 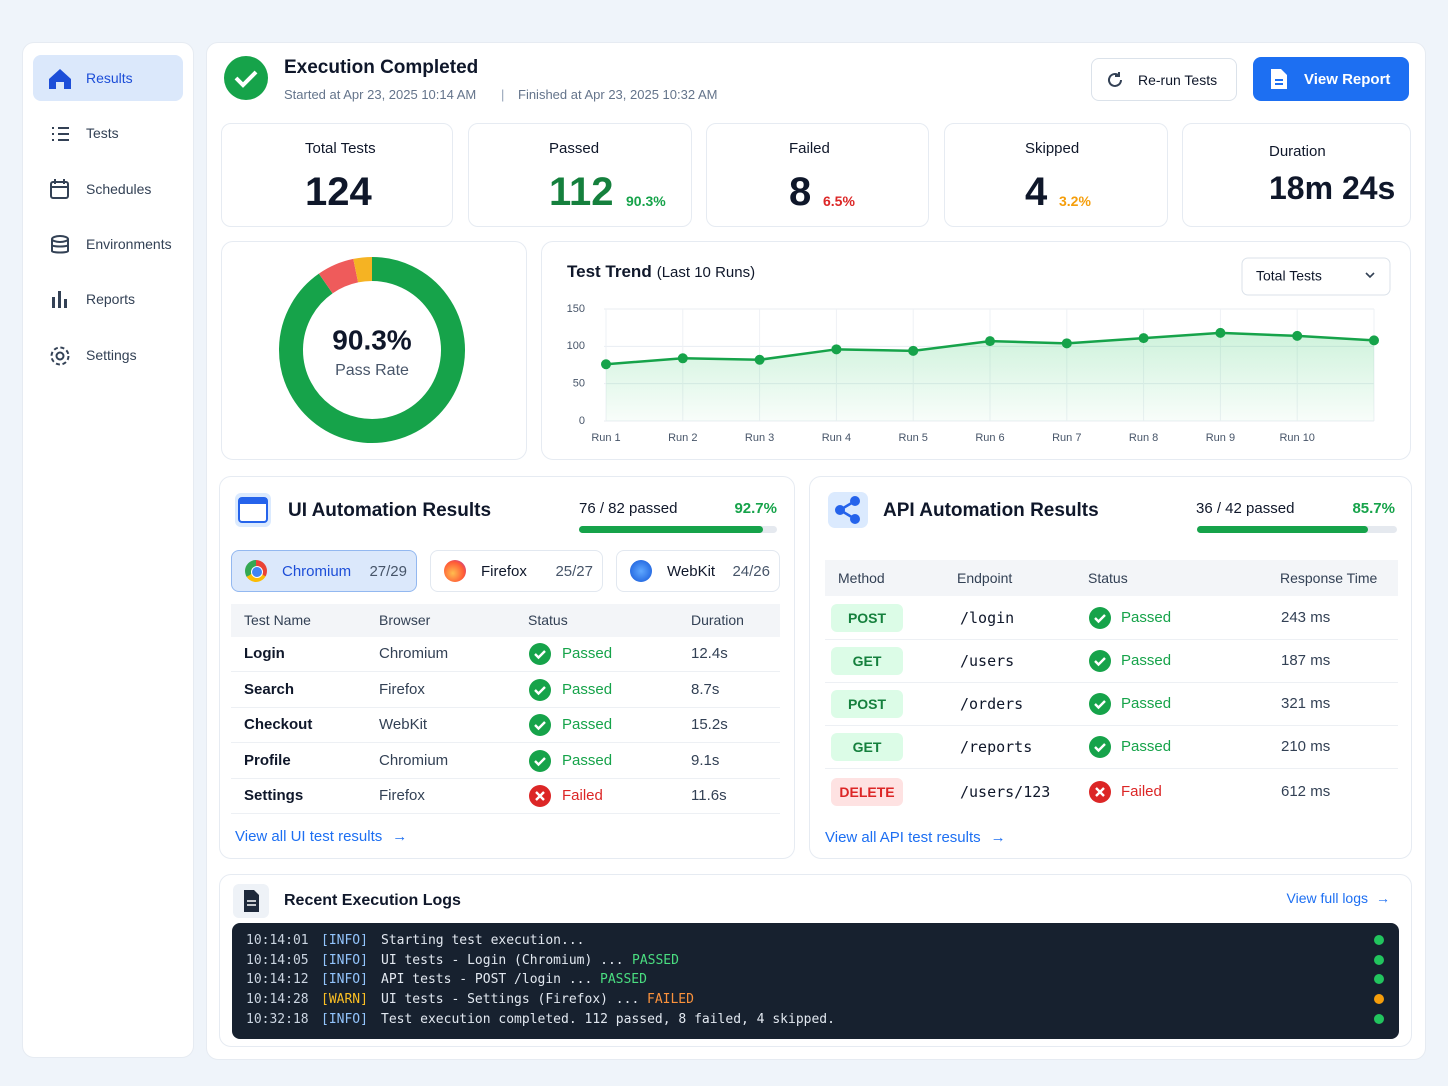 I want to click on method-badge: POST, so click(x=867, y=618).